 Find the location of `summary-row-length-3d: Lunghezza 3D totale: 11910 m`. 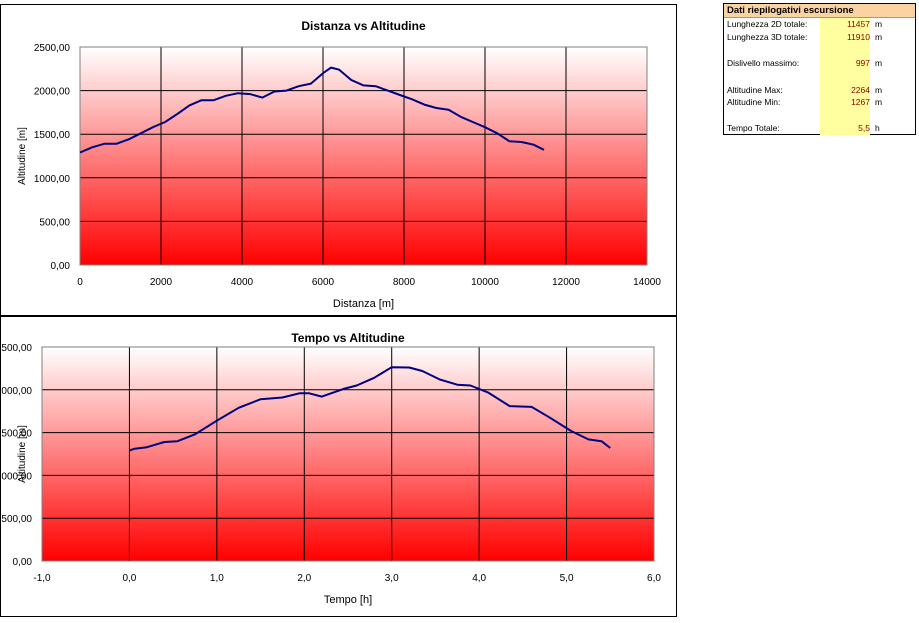

summary-row-length-3d: Lunghezza 3D totale: 11910 m is located at coordinates (820, 37).